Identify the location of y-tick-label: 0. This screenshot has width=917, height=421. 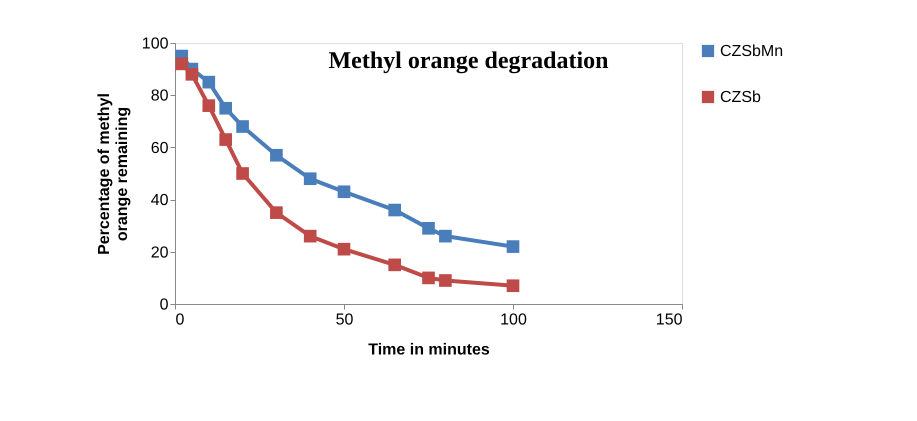
(164, 305).